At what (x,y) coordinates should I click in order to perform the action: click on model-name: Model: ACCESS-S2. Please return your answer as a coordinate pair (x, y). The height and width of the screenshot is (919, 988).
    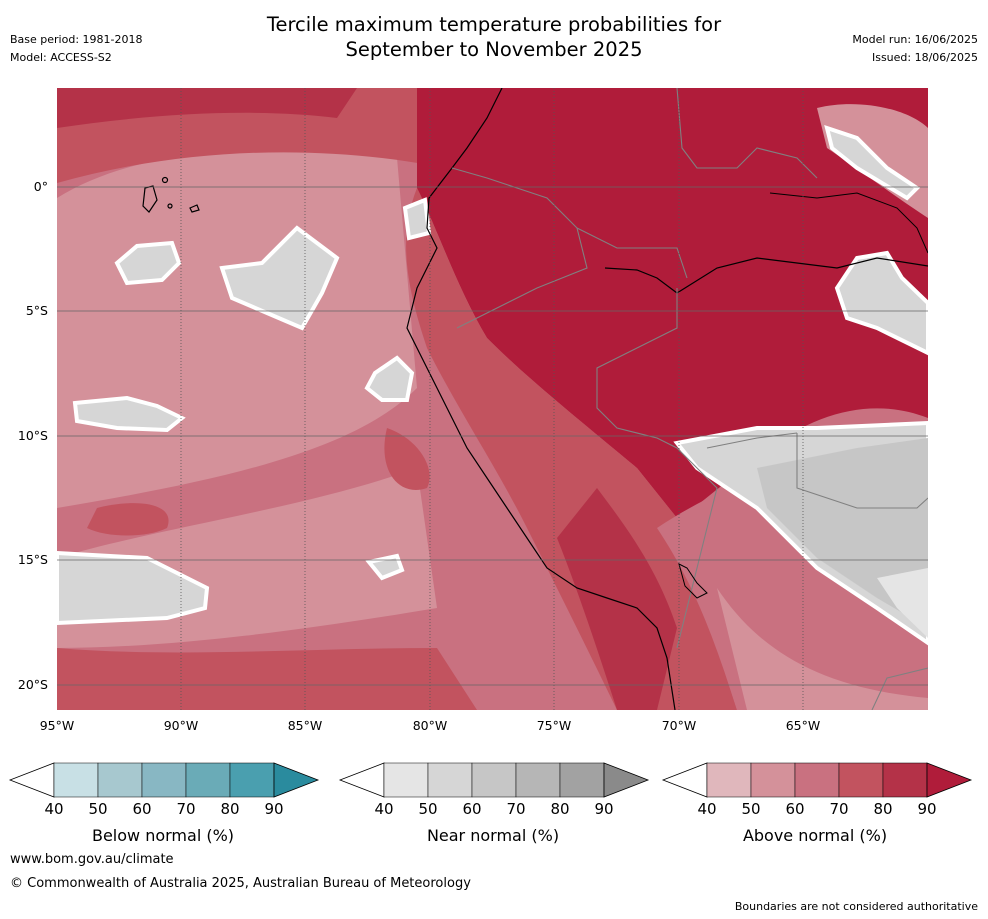
    Looking at the image, I should click on (61, 57).